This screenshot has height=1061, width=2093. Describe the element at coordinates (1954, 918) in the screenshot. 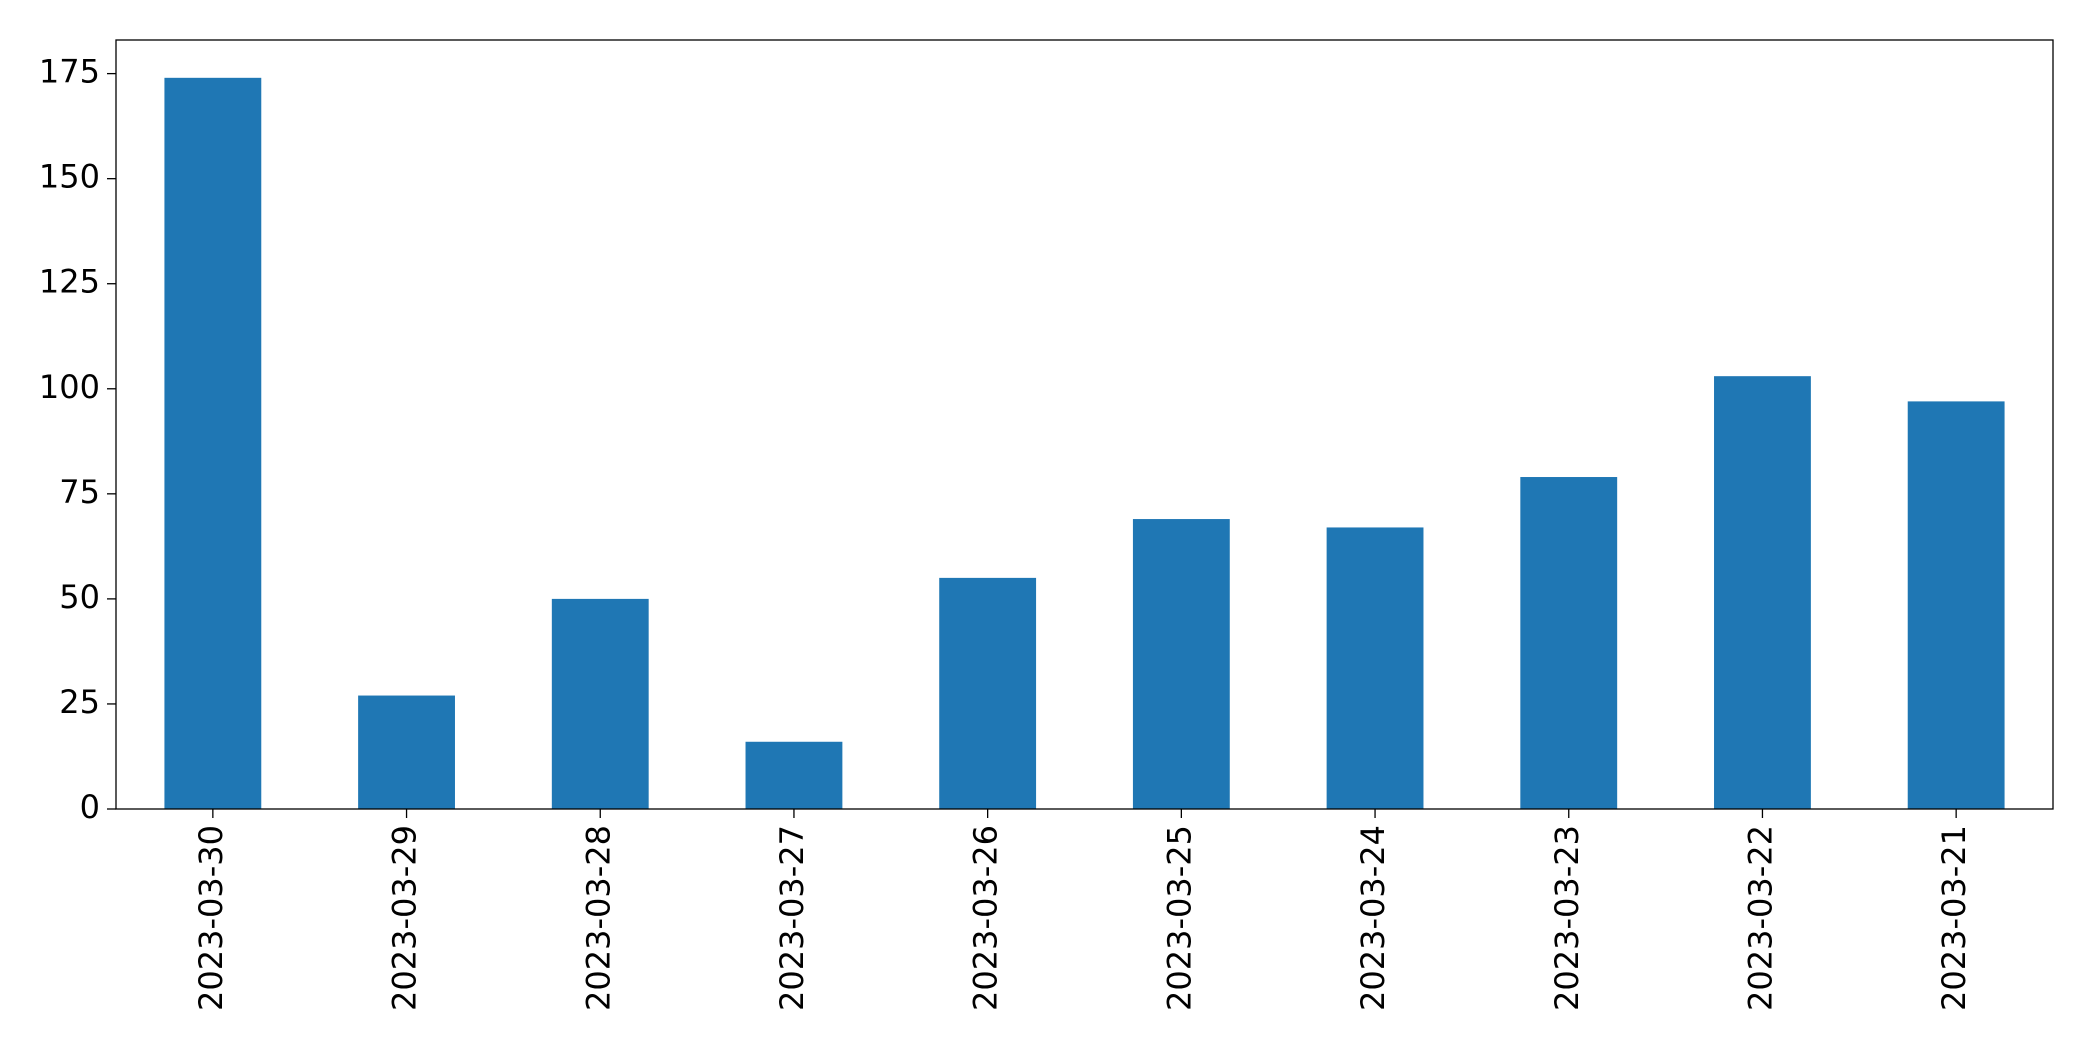

I see `x-tick-label: 2023-03-21` at that location.